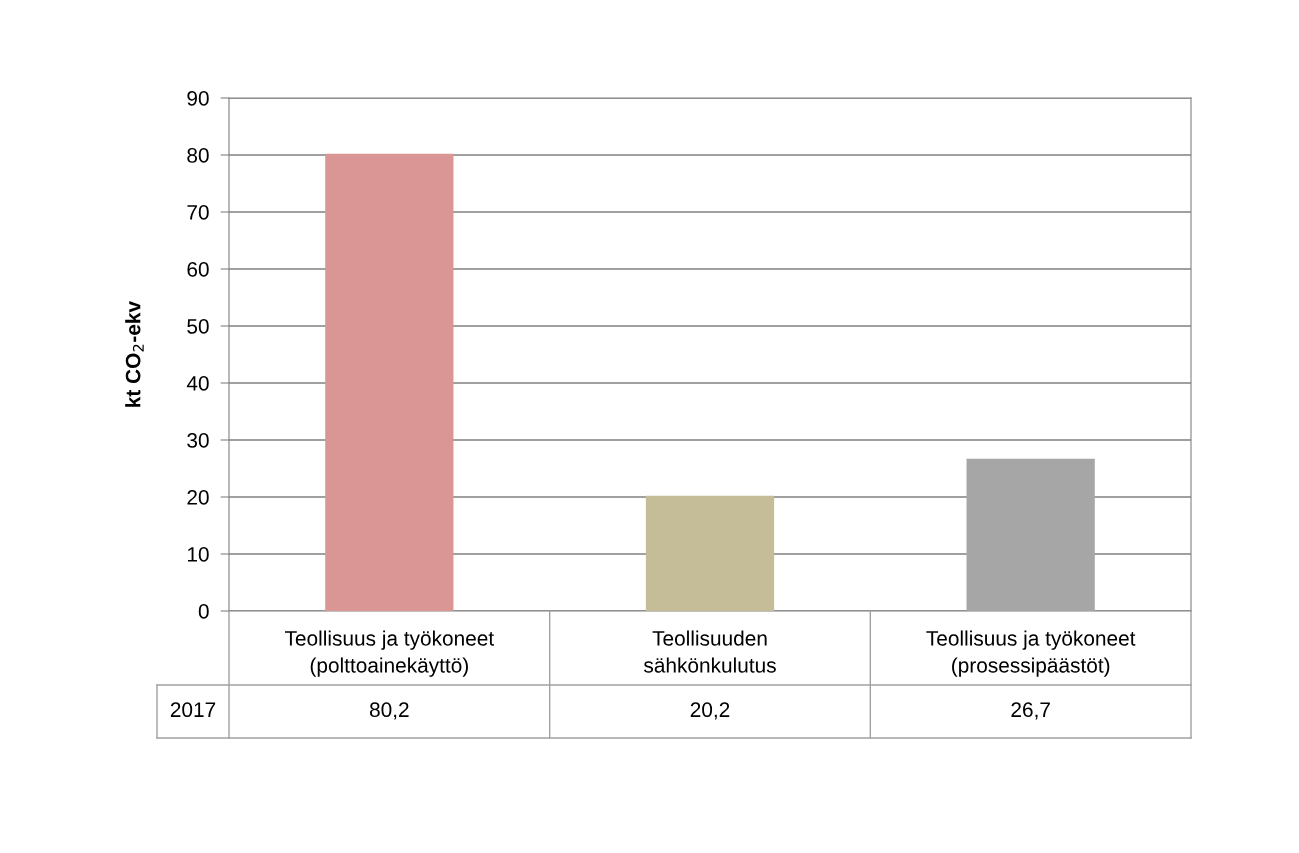 The width and height of the screenshot is (1299, 853). What do you see at coordinates (198, 98) in the screenshot?
I see `y-tick-label: 90` at bounding box center [198, 98].